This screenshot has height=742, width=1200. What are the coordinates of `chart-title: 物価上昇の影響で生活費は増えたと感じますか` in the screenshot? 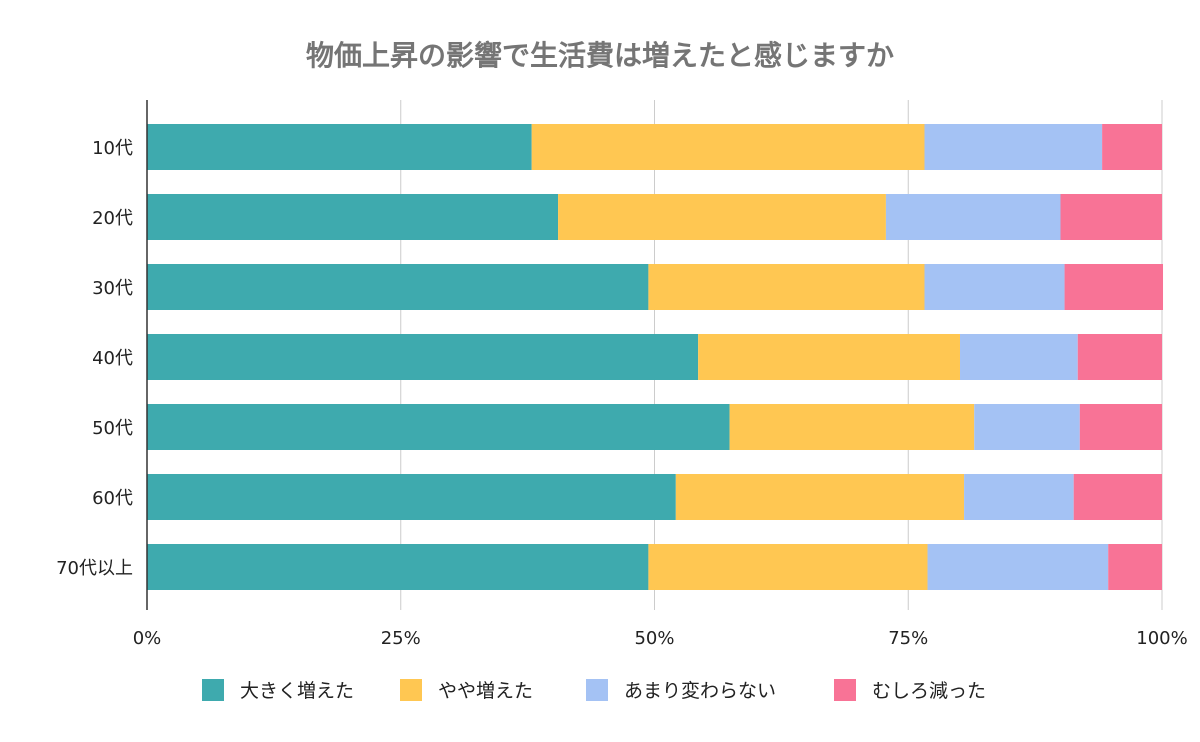 It's located at (599, 55).